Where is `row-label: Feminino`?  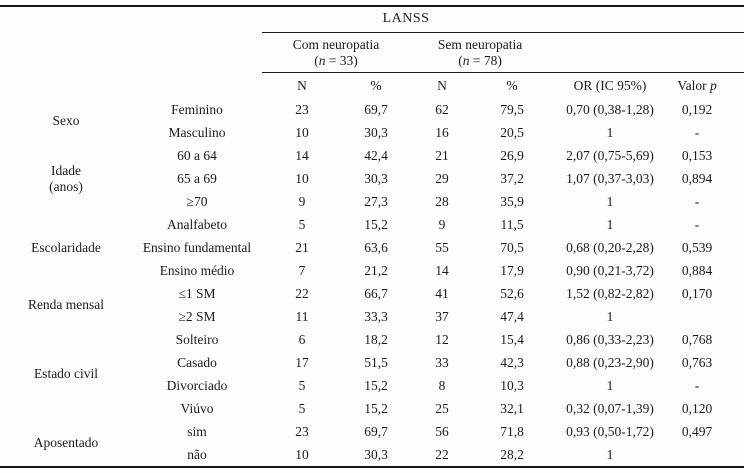
row-label: Feminino is located at coordinates (197, 109).